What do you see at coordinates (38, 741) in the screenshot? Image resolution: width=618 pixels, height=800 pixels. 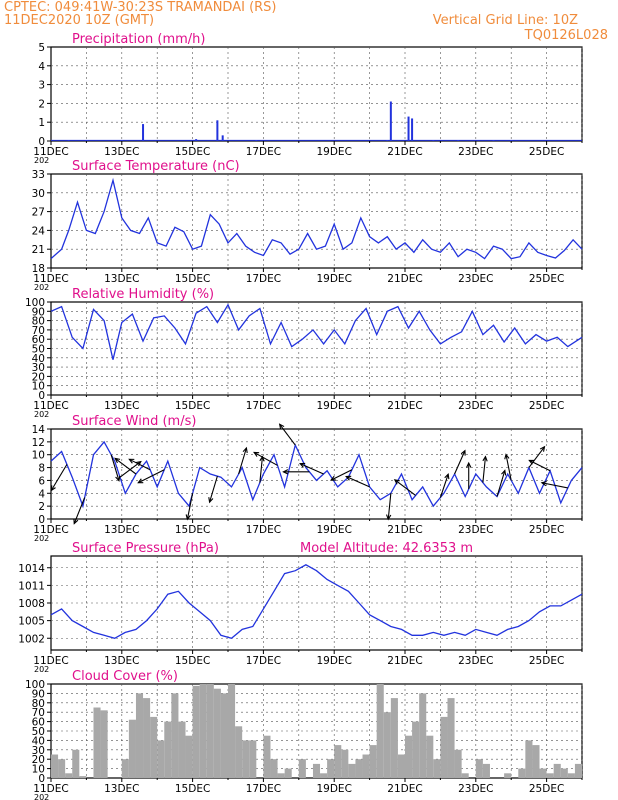 I see `y-tick-label: 40` at bounding box center [38, 741].